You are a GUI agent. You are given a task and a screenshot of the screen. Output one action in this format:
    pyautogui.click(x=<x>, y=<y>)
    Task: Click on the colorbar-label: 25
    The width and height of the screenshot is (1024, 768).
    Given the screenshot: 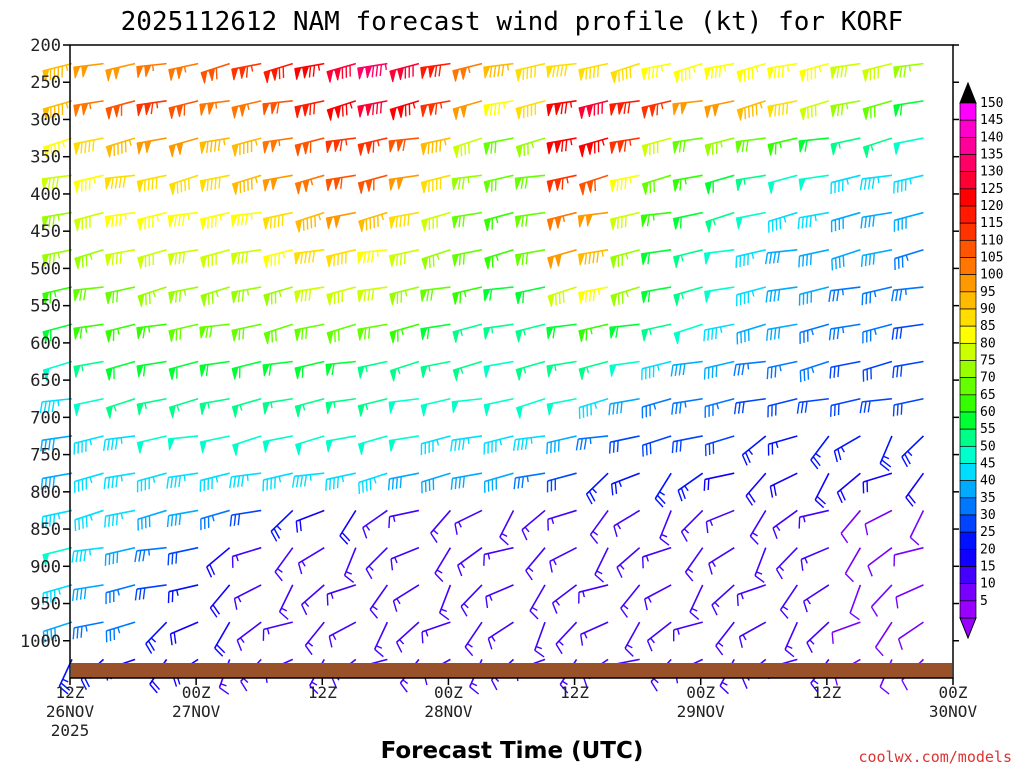 What is the action you would take?
    pyautogui.click(x=988, y=532)
    